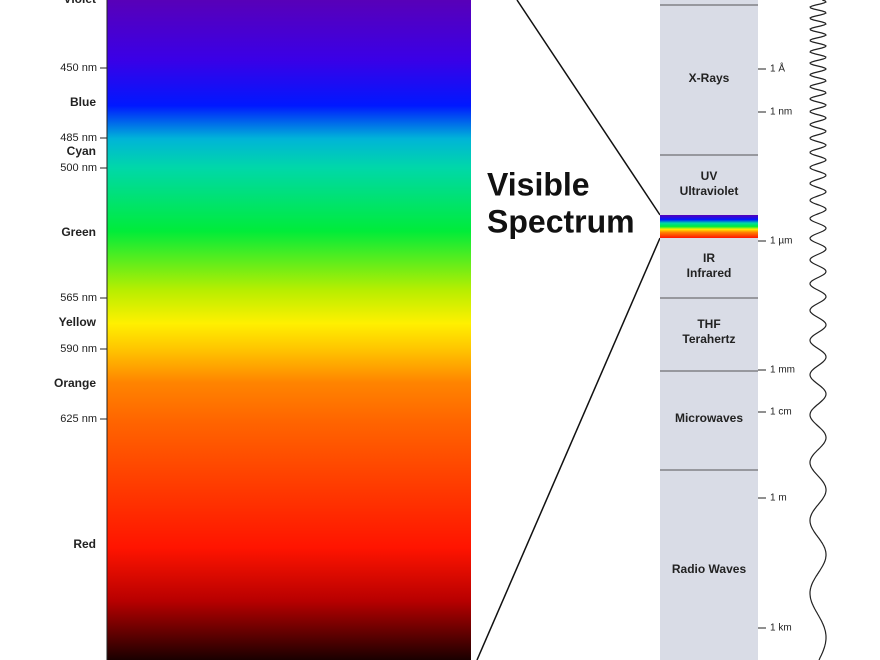  Describe the element at coordinates (75, 383) in the screenshot. I see `color-label: Orange` at that location.